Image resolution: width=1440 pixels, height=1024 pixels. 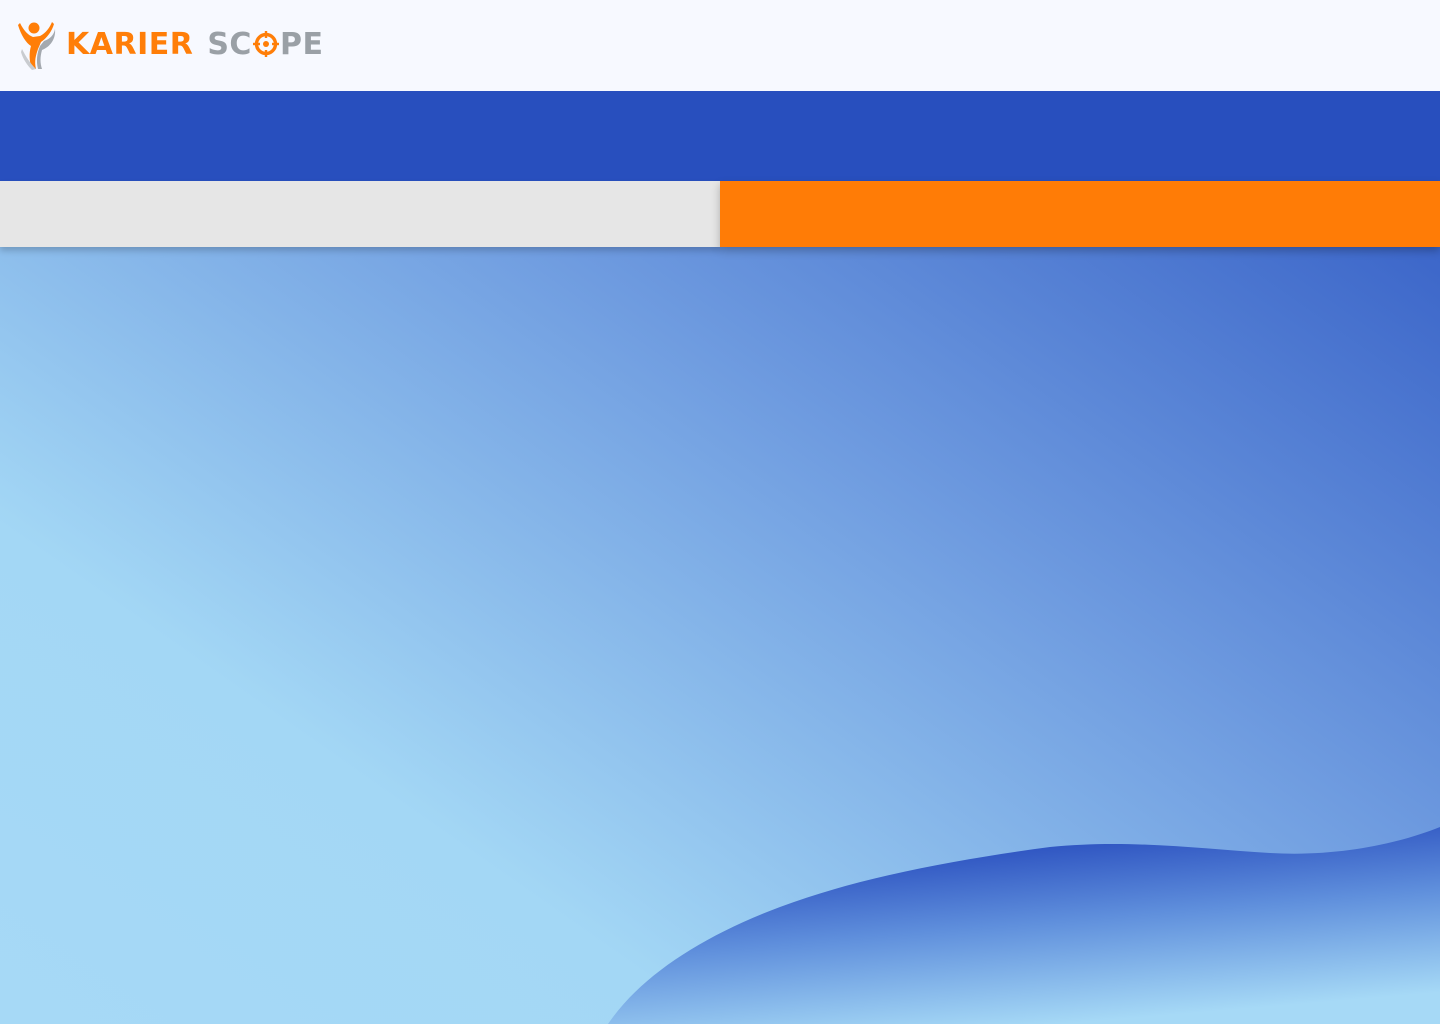 What do you see at coordinates (129, 44) in the screenshot?
I see `brand-name-part-1: KARIER` at bounding box center [129, 44].